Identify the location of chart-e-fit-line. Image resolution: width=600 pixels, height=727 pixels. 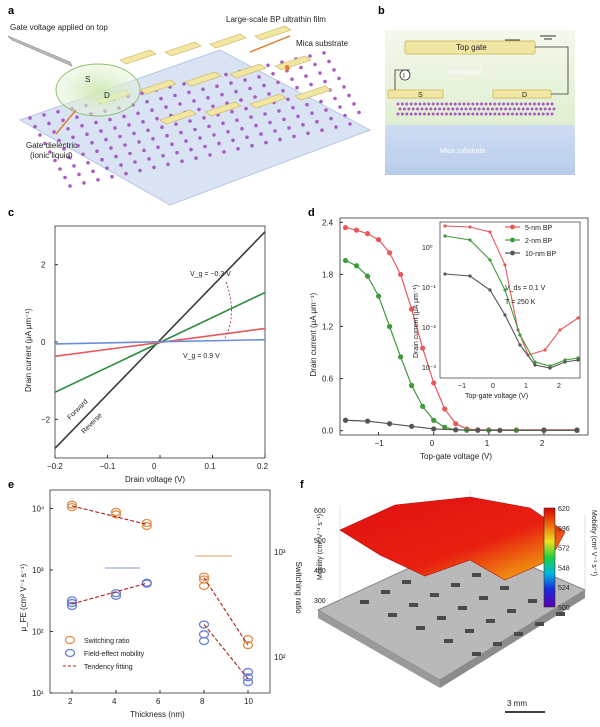
(109, 515).